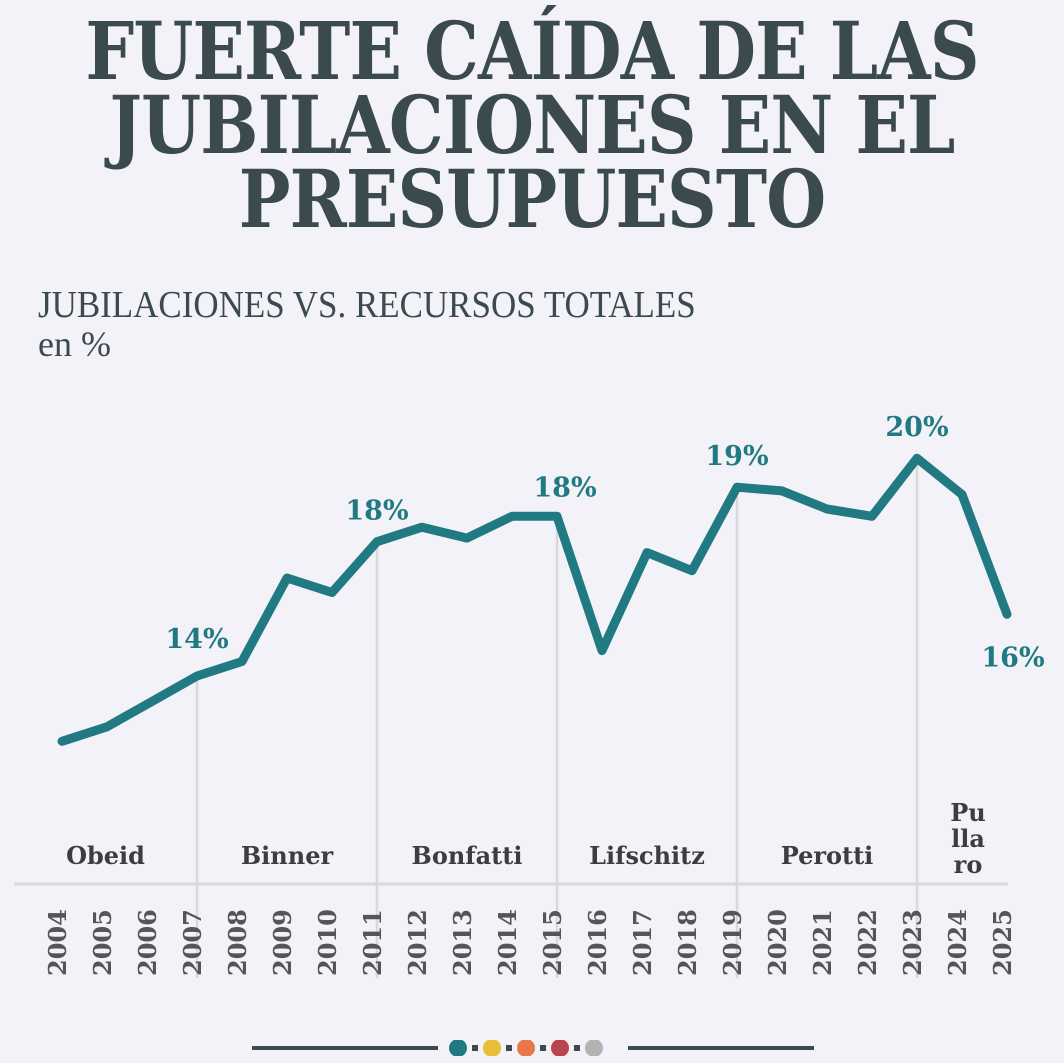 This screenshot has width=1064, height=1063. Describe the element at coordinates (867, 942) in the screenshot. I see `x-tick-label: 2022` at that location.